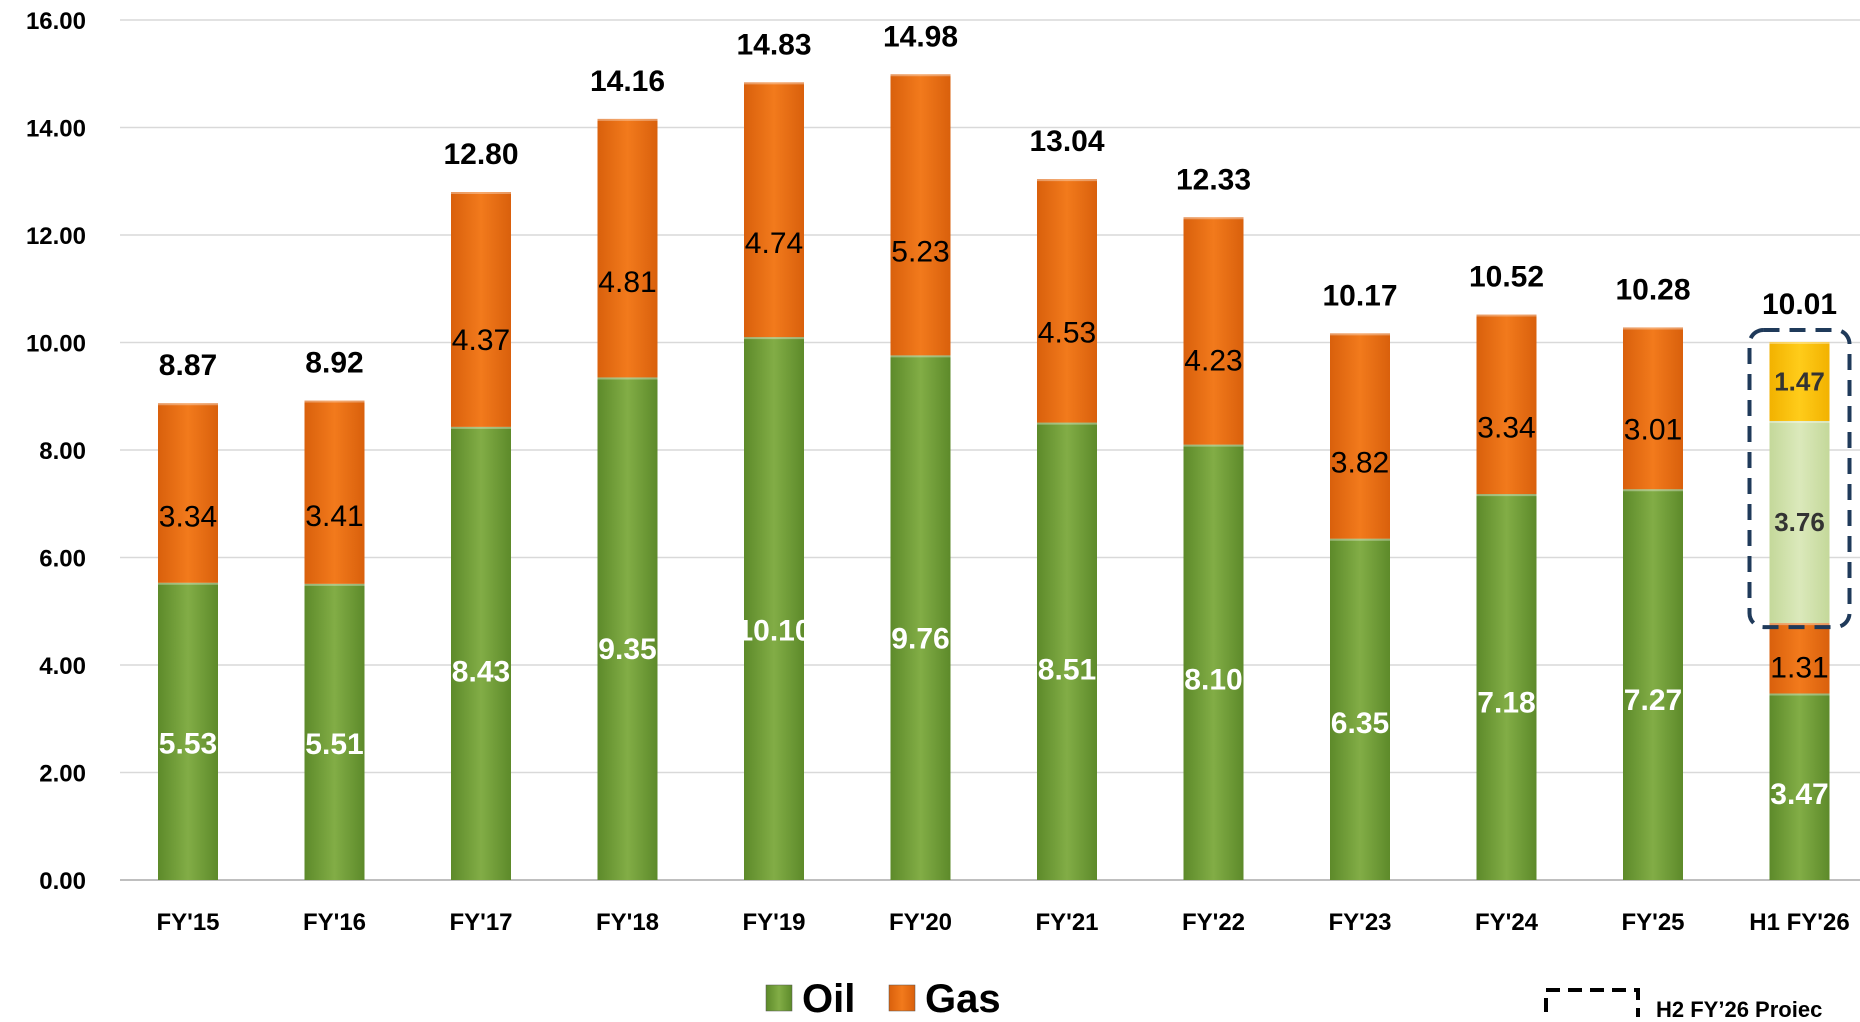  I want to click on total-value-label: 10.17, so click(1359, 295).